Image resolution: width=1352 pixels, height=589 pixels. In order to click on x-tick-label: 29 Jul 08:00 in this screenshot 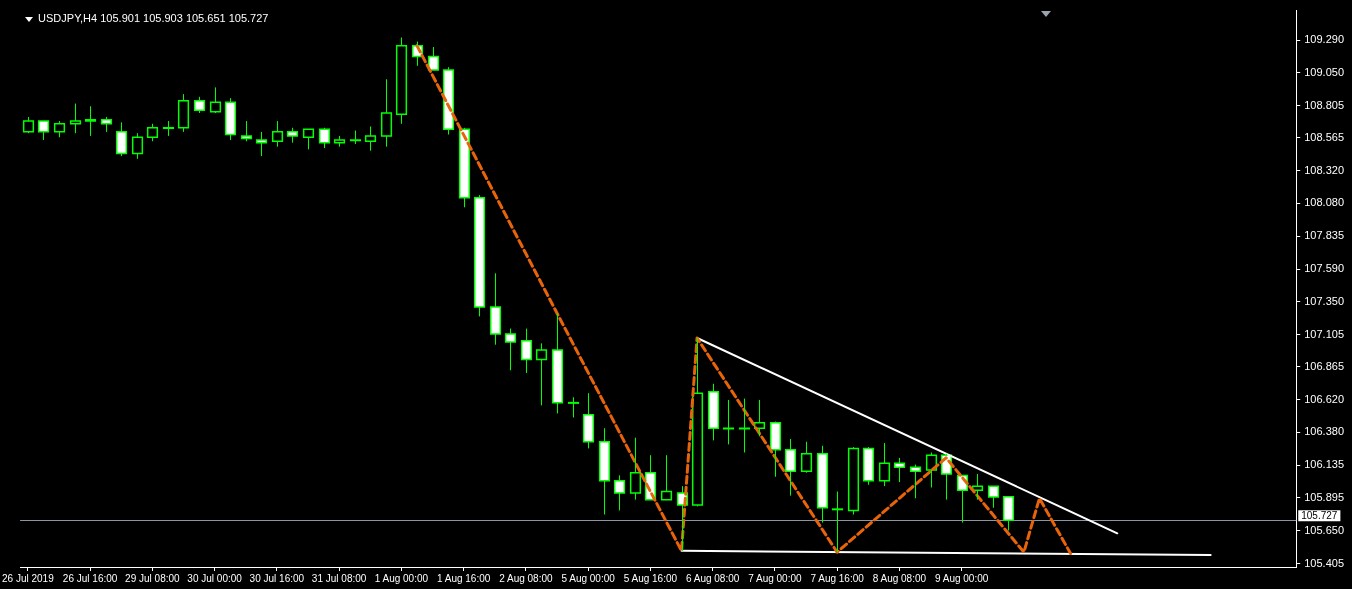, I will do `click(153, 578)`.